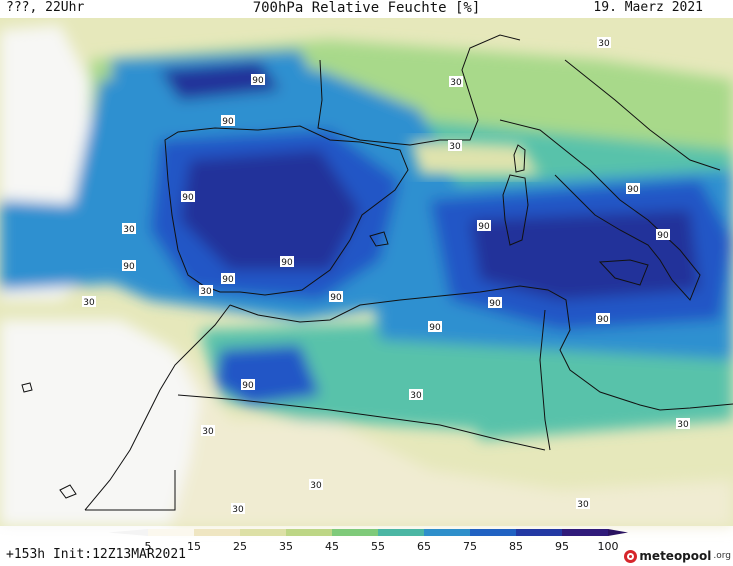 The height and width of the screenshot is (566, 733). Describe the element at coordinates (220, 81) in the screenshot. I see `peak-region-northwest` at that location.